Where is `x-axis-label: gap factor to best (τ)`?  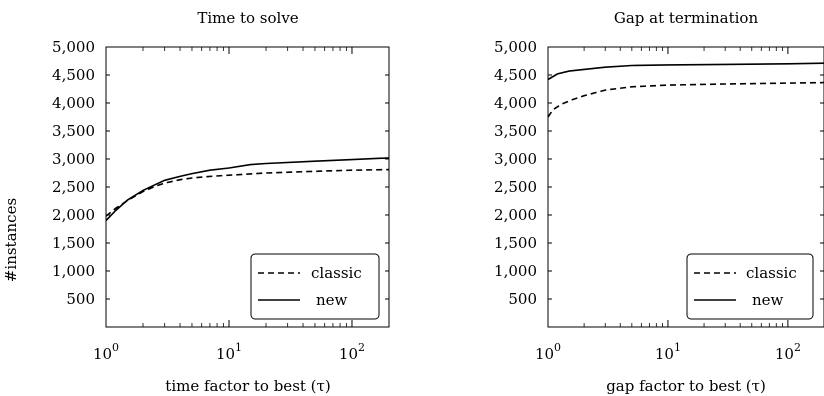 x-axis-label: gap factor to best (τ) is located at coordinates (686, 386).